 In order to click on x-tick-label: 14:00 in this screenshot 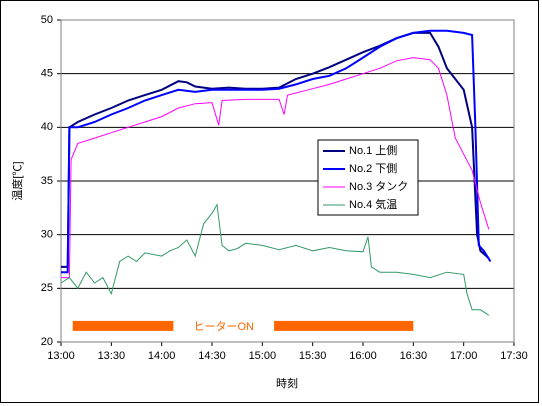, I will do `click(162, 356)`.